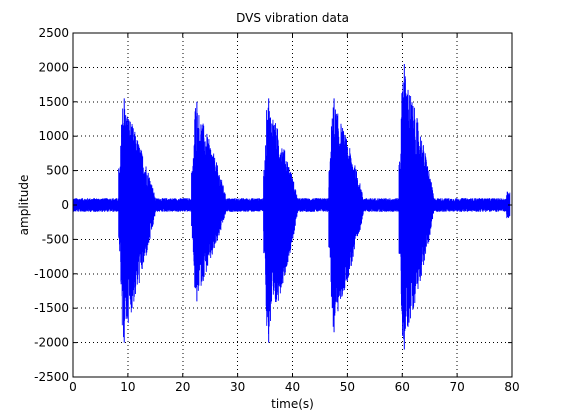  What do you see at coordinates (402, 387) in the screenshot?
I see `x-tick-label: 60` at bounding box center [402, 387].